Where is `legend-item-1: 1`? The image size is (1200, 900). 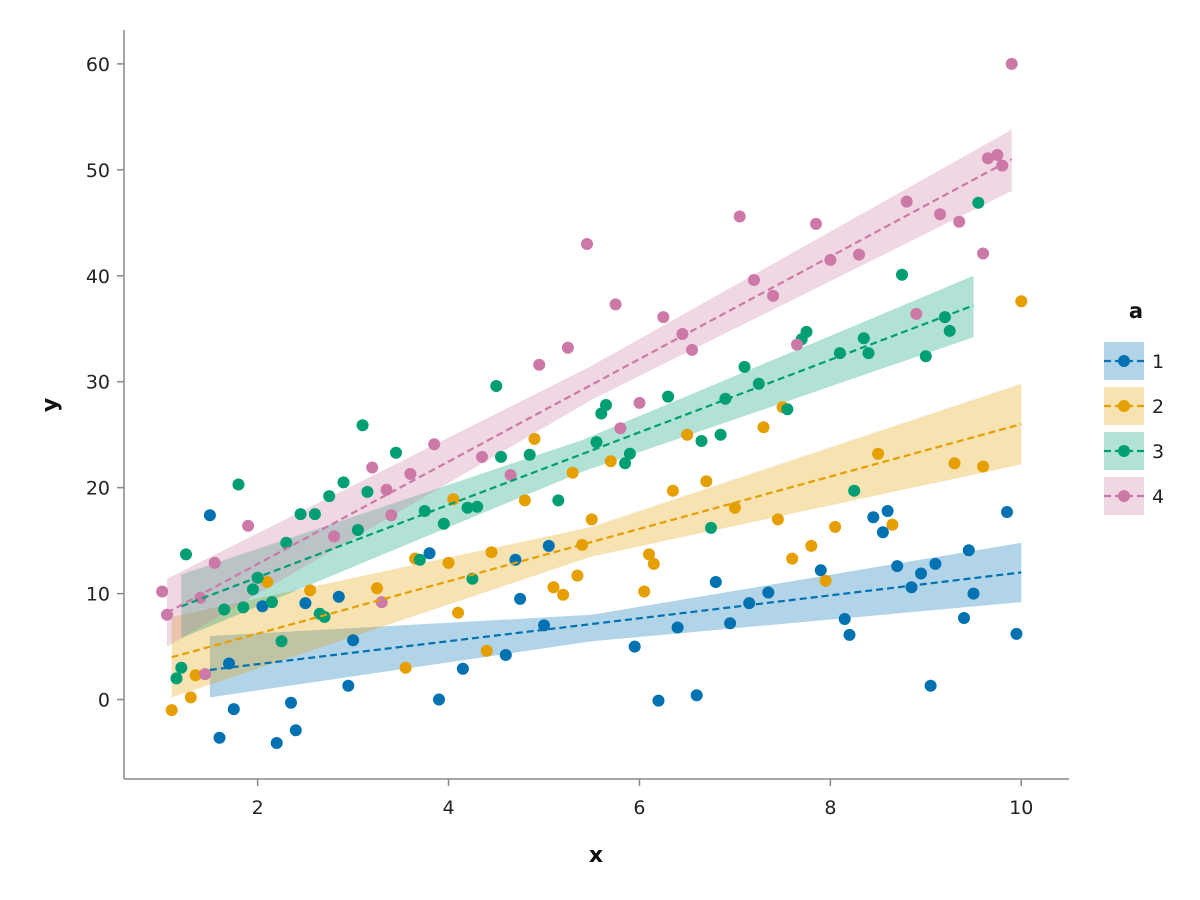
legend-item-1: 1 is located at coordinates (1134, 361).